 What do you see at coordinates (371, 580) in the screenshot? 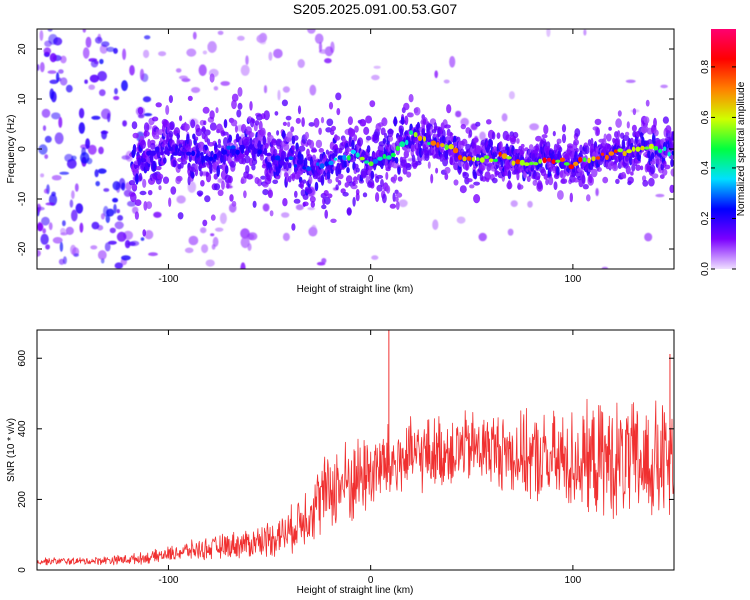
I see `snr-x-tick-label: 0` at bounding box center [371, 580].